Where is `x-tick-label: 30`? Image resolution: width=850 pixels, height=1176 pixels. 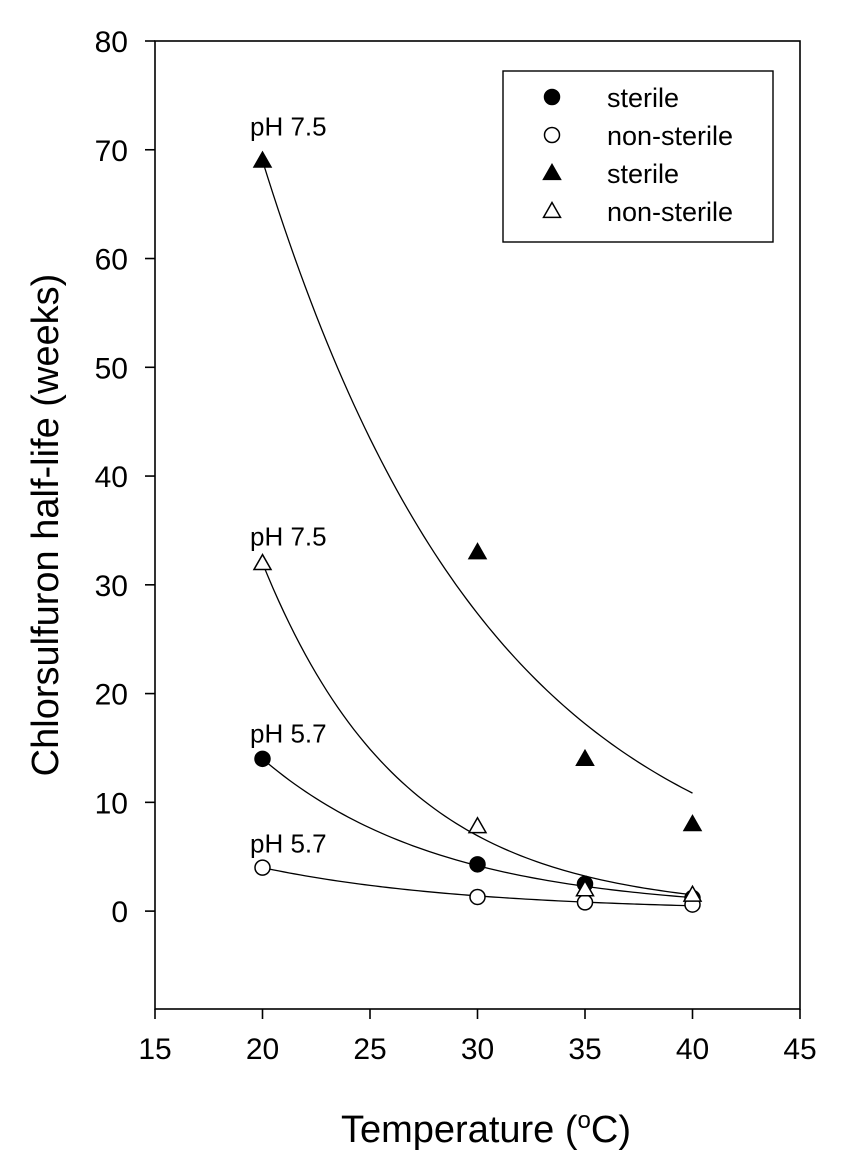
x-tick-label: 30 is located at coordinates (477, 1049).